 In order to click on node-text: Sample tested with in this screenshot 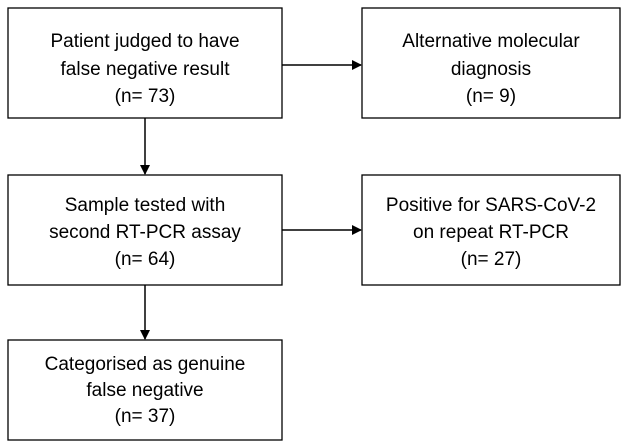, I will do `click(145, 205)`.